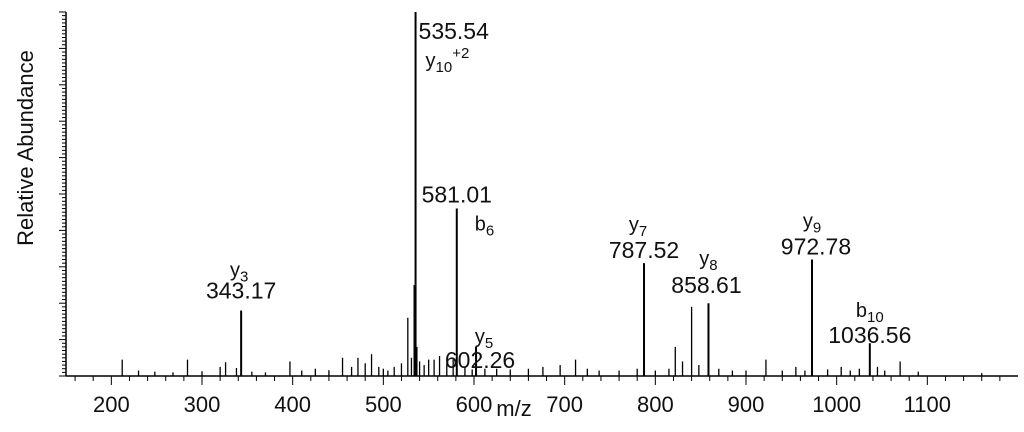 The height and width of the screenshot is (432, 1024). I want to click on x-tick-label: 900, so click(746, 404).